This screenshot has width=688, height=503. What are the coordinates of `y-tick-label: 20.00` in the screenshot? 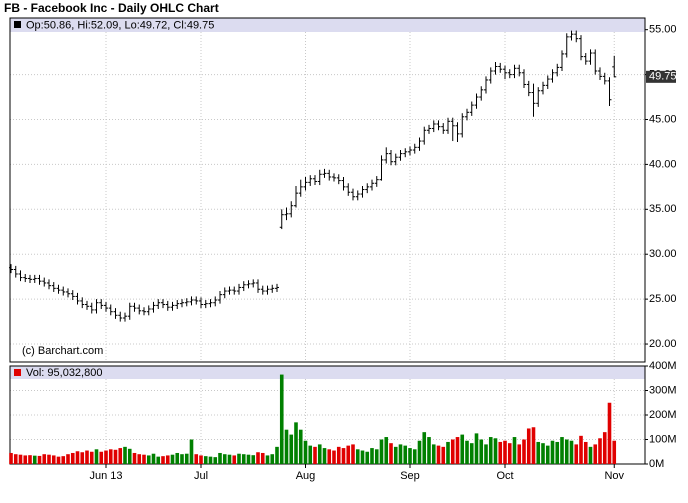 It's located at (663, 344).